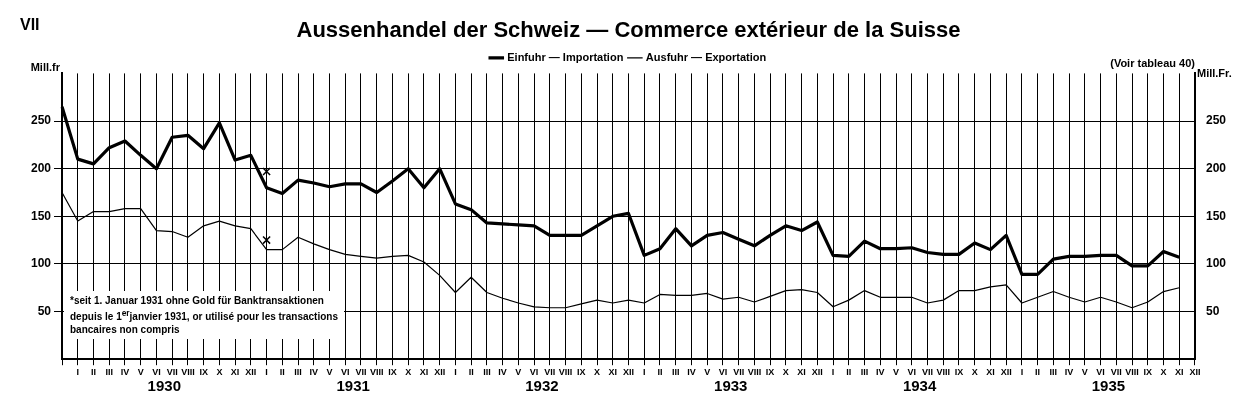  Describe the element at coordinates (1216, 120) in the screenshot. I see `y2-tick-label: 250` at that location.